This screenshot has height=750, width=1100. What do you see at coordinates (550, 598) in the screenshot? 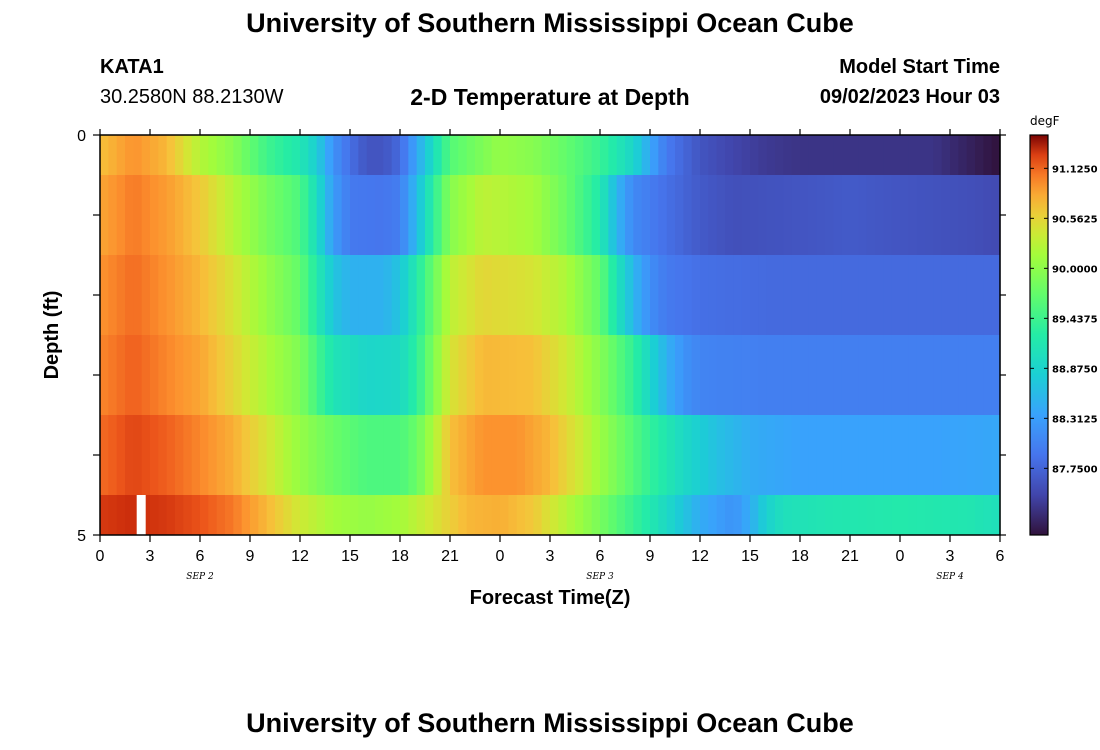
I see `x-axis-label: Forecast Time(Z)` at bounding box center [550, 598].